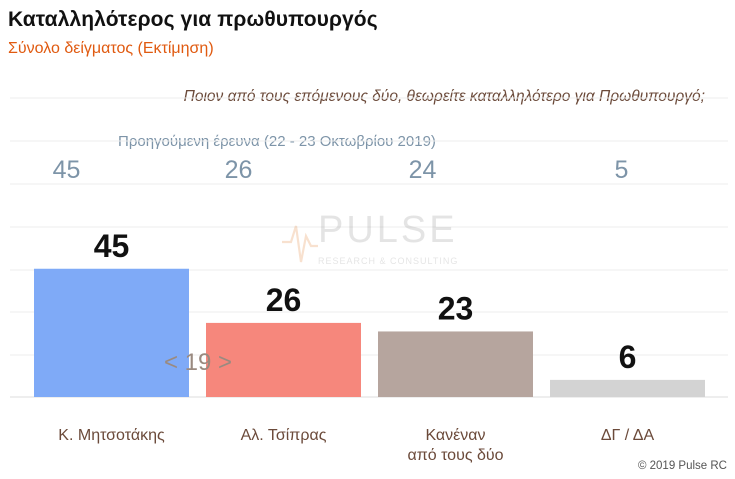 The height and width of the screenshot is (479, 735). I want to click on chart-title: Καταλληλότερος για πρωθυπουργός, so click(193, 19).